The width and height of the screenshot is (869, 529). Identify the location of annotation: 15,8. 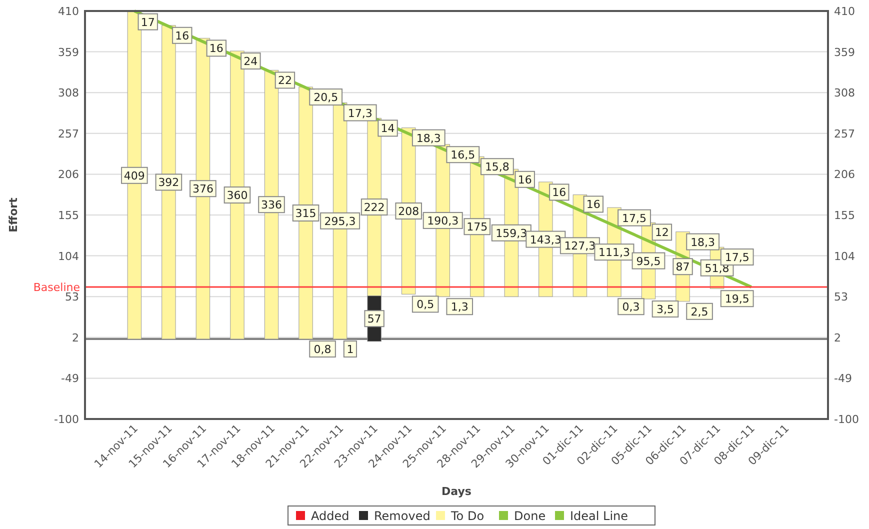
(497, 167).